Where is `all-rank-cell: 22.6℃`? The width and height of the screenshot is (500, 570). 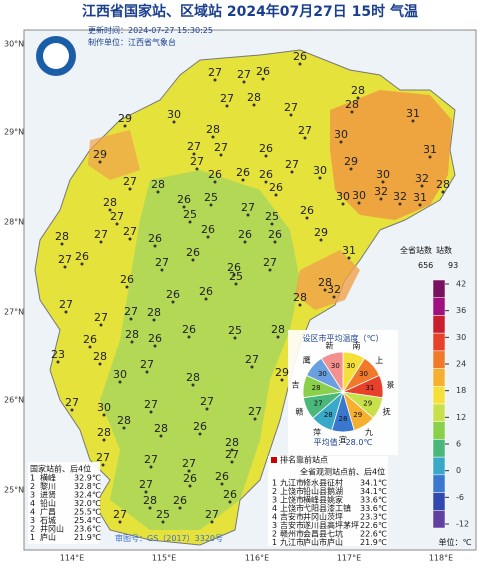 all-rank-cell: 22.6℃ is located at coordinates (373, 534).